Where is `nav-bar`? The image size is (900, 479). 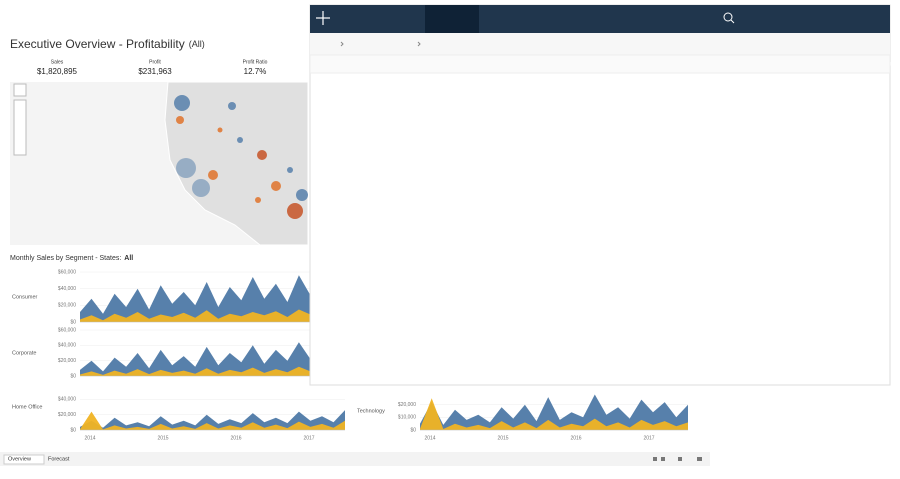 nav-bar is located at coordinates (600, 19).